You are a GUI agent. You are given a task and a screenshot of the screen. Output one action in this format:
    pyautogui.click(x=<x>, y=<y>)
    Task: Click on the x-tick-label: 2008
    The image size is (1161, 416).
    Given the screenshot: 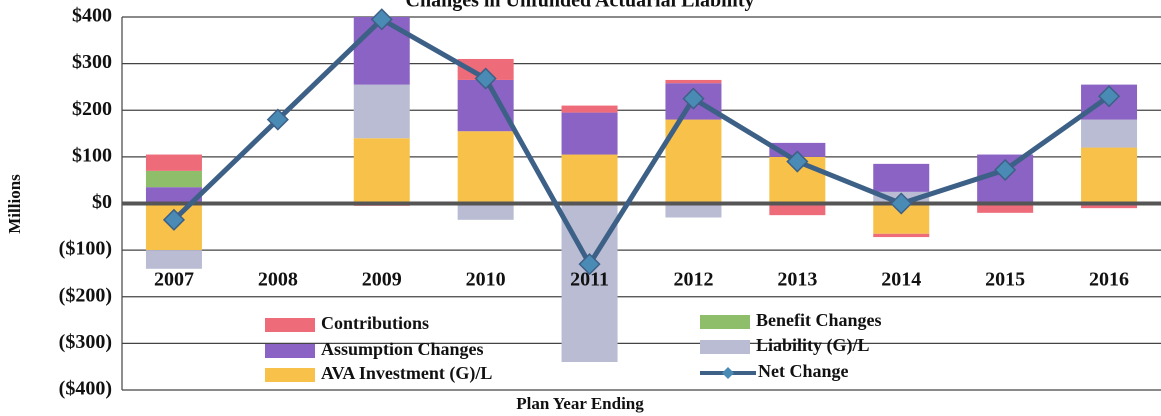 What is the action you would take?
    pyautogui.click(x=278, y=280)
    